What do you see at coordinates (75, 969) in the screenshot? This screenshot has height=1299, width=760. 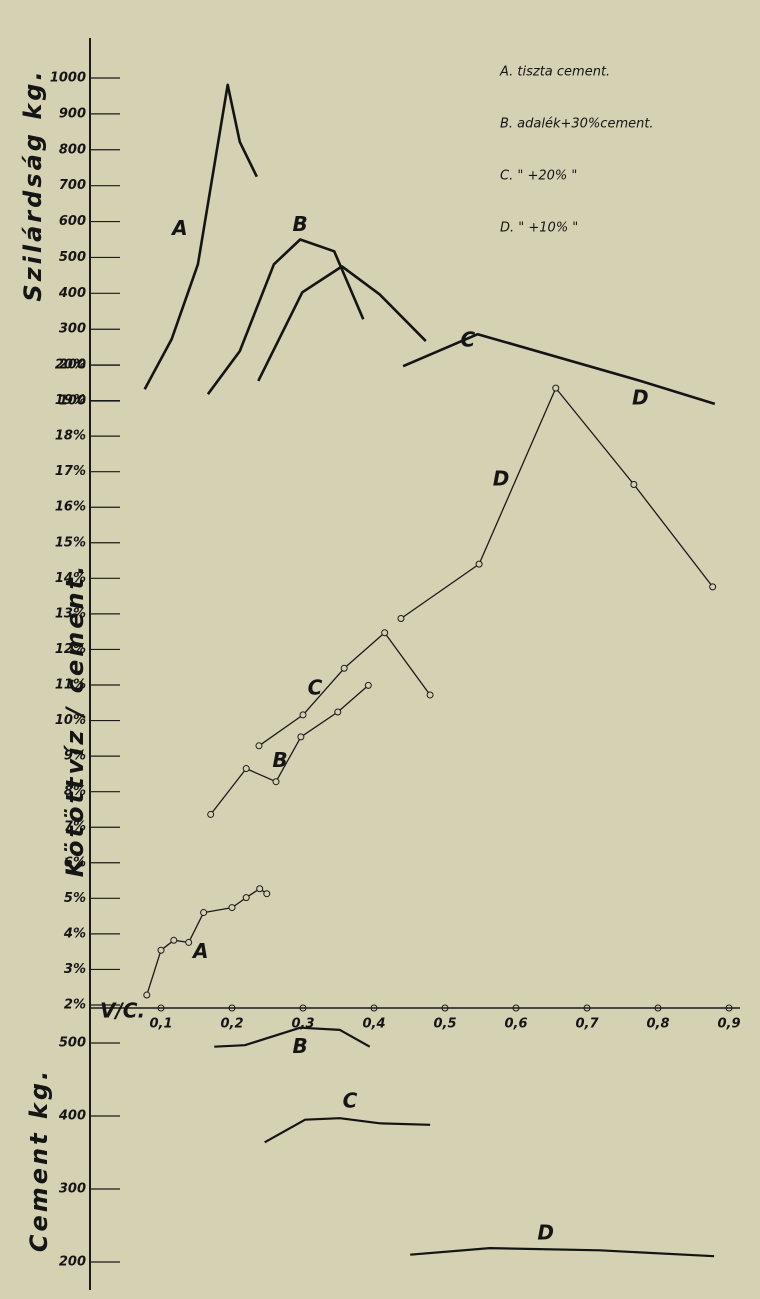 I see `y-tick-label: 3%` at bounding box center [75, 969].